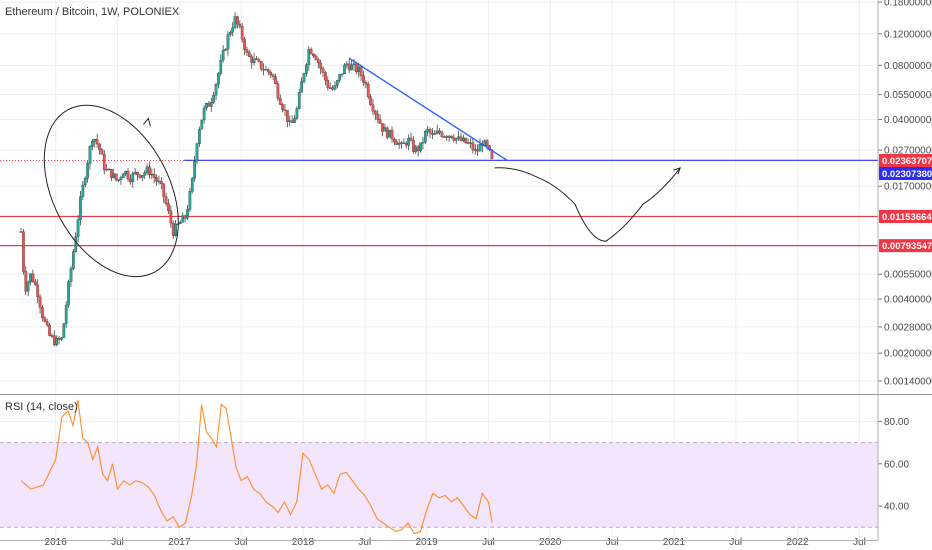 This screenshot has width=932, height=550. Describe the element at coordinates (908, 34) in the screenshot. I see `y-tick-label: 0.12000000` at that location.